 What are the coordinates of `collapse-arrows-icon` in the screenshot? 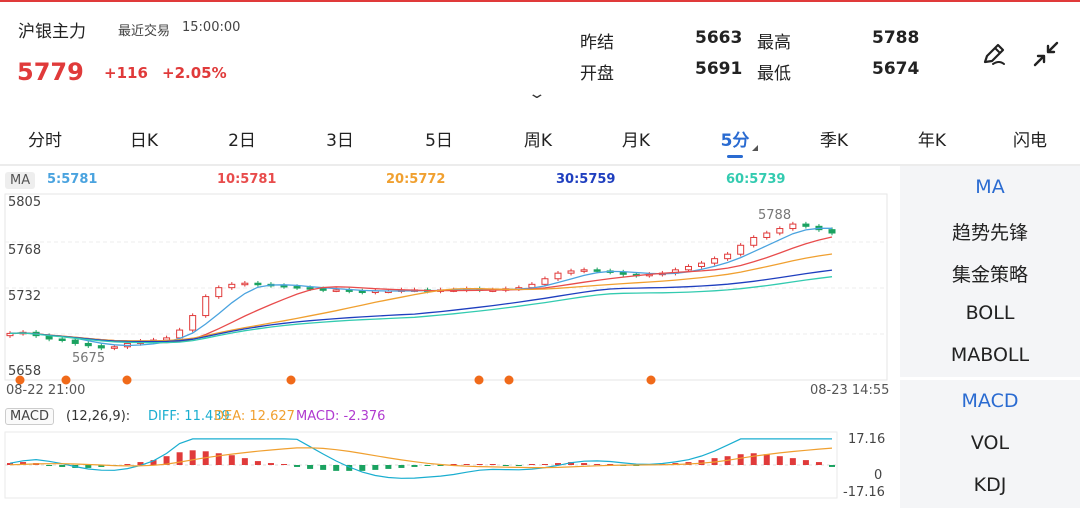 It's located at (1046, 54).